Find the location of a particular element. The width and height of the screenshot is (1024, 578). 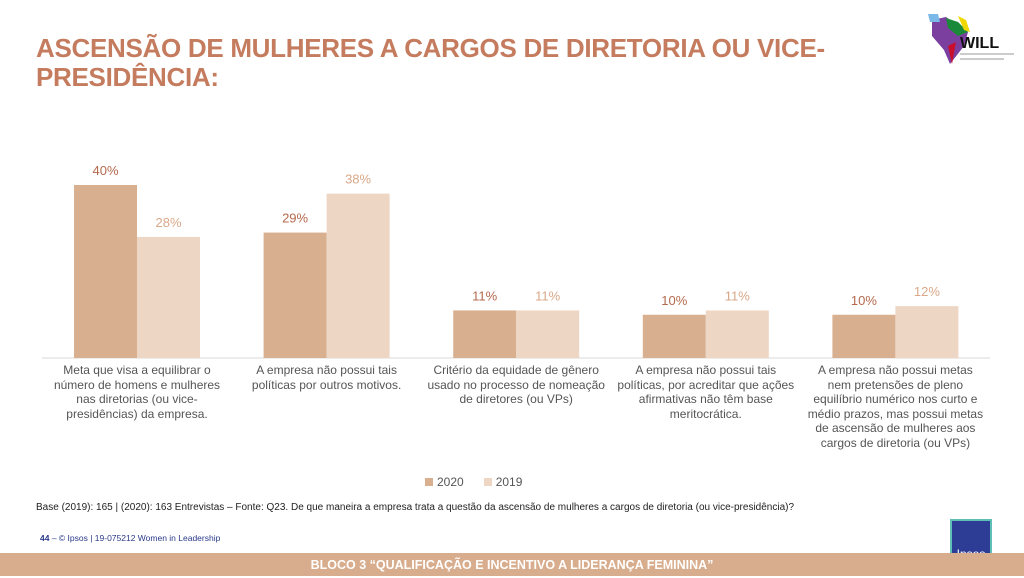

logo-text: WILL is located at coordinates (979, 43).